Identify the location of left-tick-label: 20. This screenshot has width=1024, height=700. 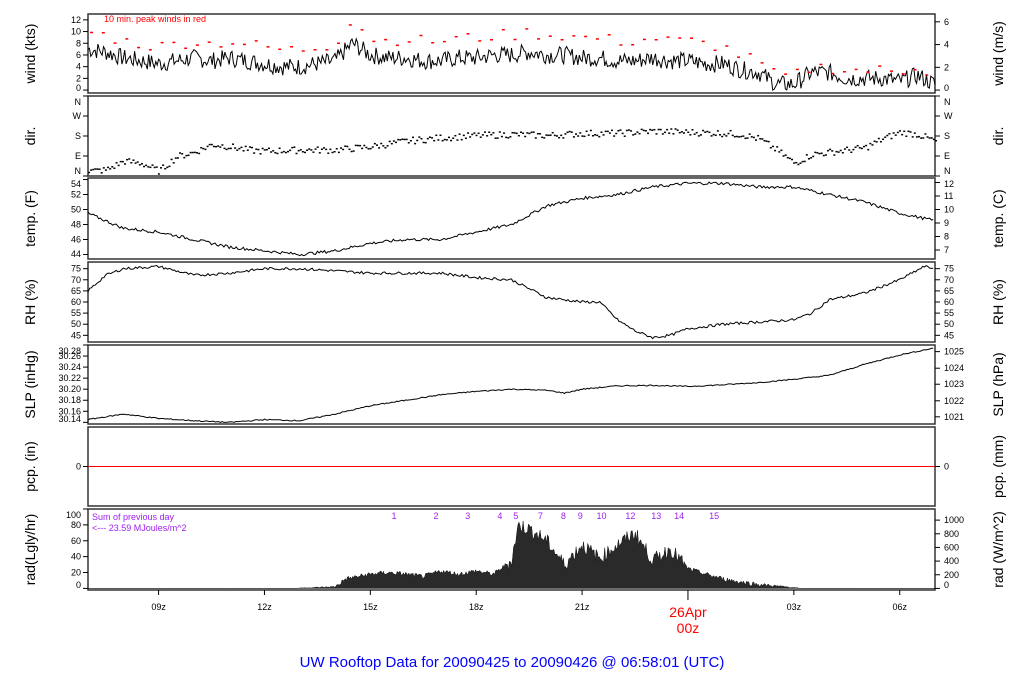
(76, 573).